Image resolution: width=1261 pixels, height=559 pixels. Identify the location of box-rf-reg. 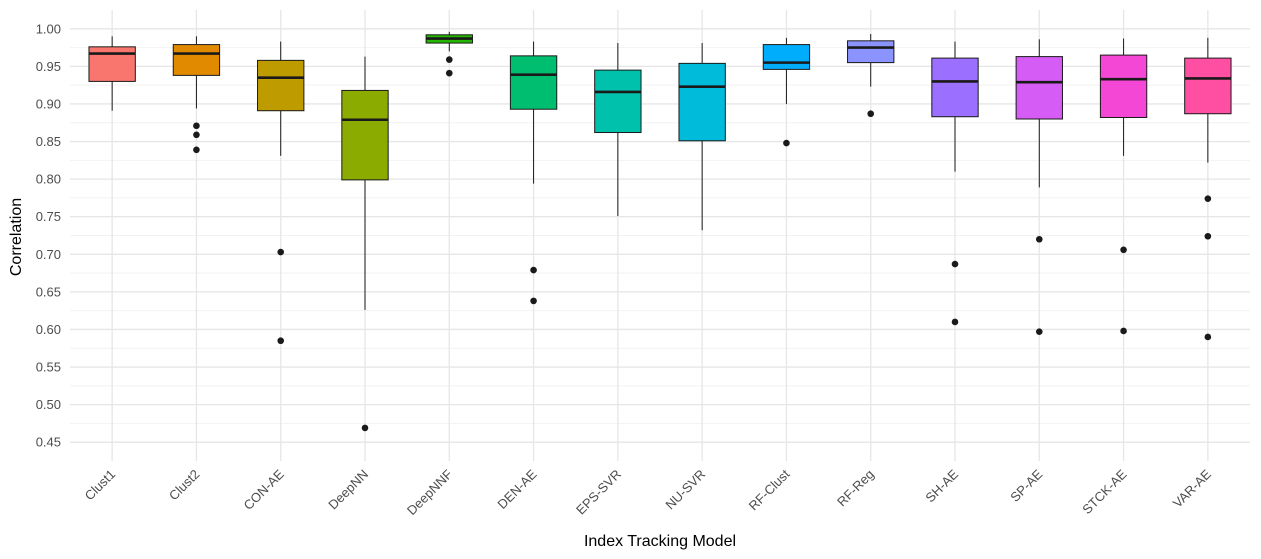
(871, 76).